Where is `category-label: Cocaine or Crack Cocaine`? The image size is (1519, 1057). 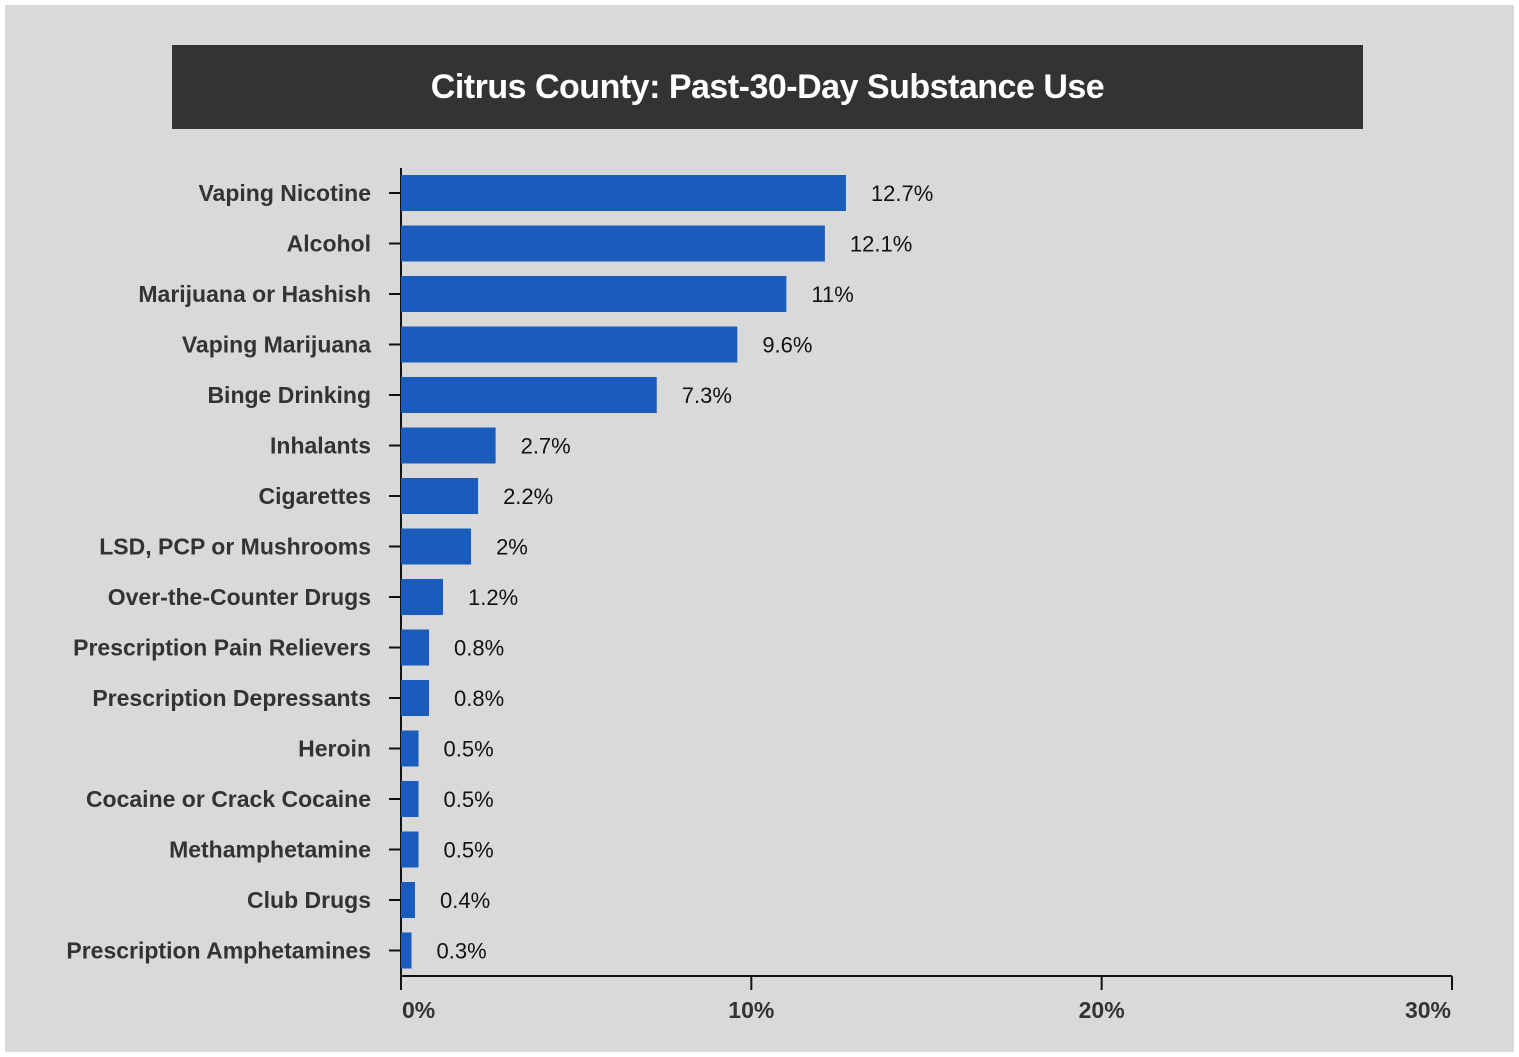 category-label: Cocaine or Crack Cocaine is located at coordinates (228, 799).